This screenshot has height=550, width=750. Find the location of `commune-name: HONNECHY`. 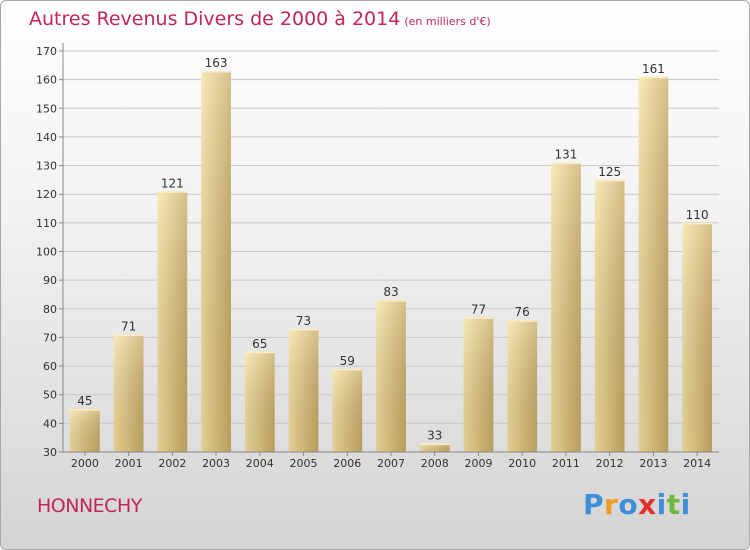

commune-name: HONNECHY is located at coordinates (89, 506).